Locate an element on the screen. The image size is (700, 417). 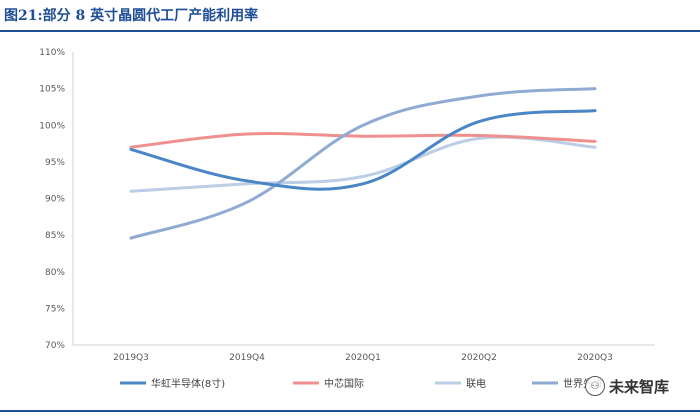
wechat-icon: ⚇ is located at coordinates (595, 386).